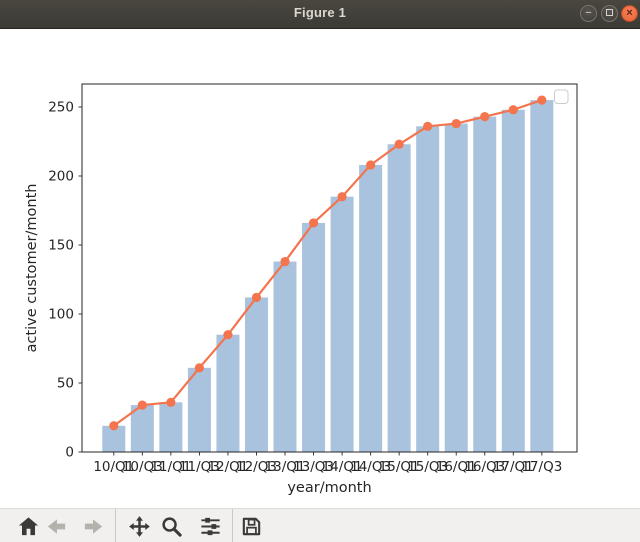 This screenshot has width=640, height=542. I want to click on close-button: ×, so click(629, 13).